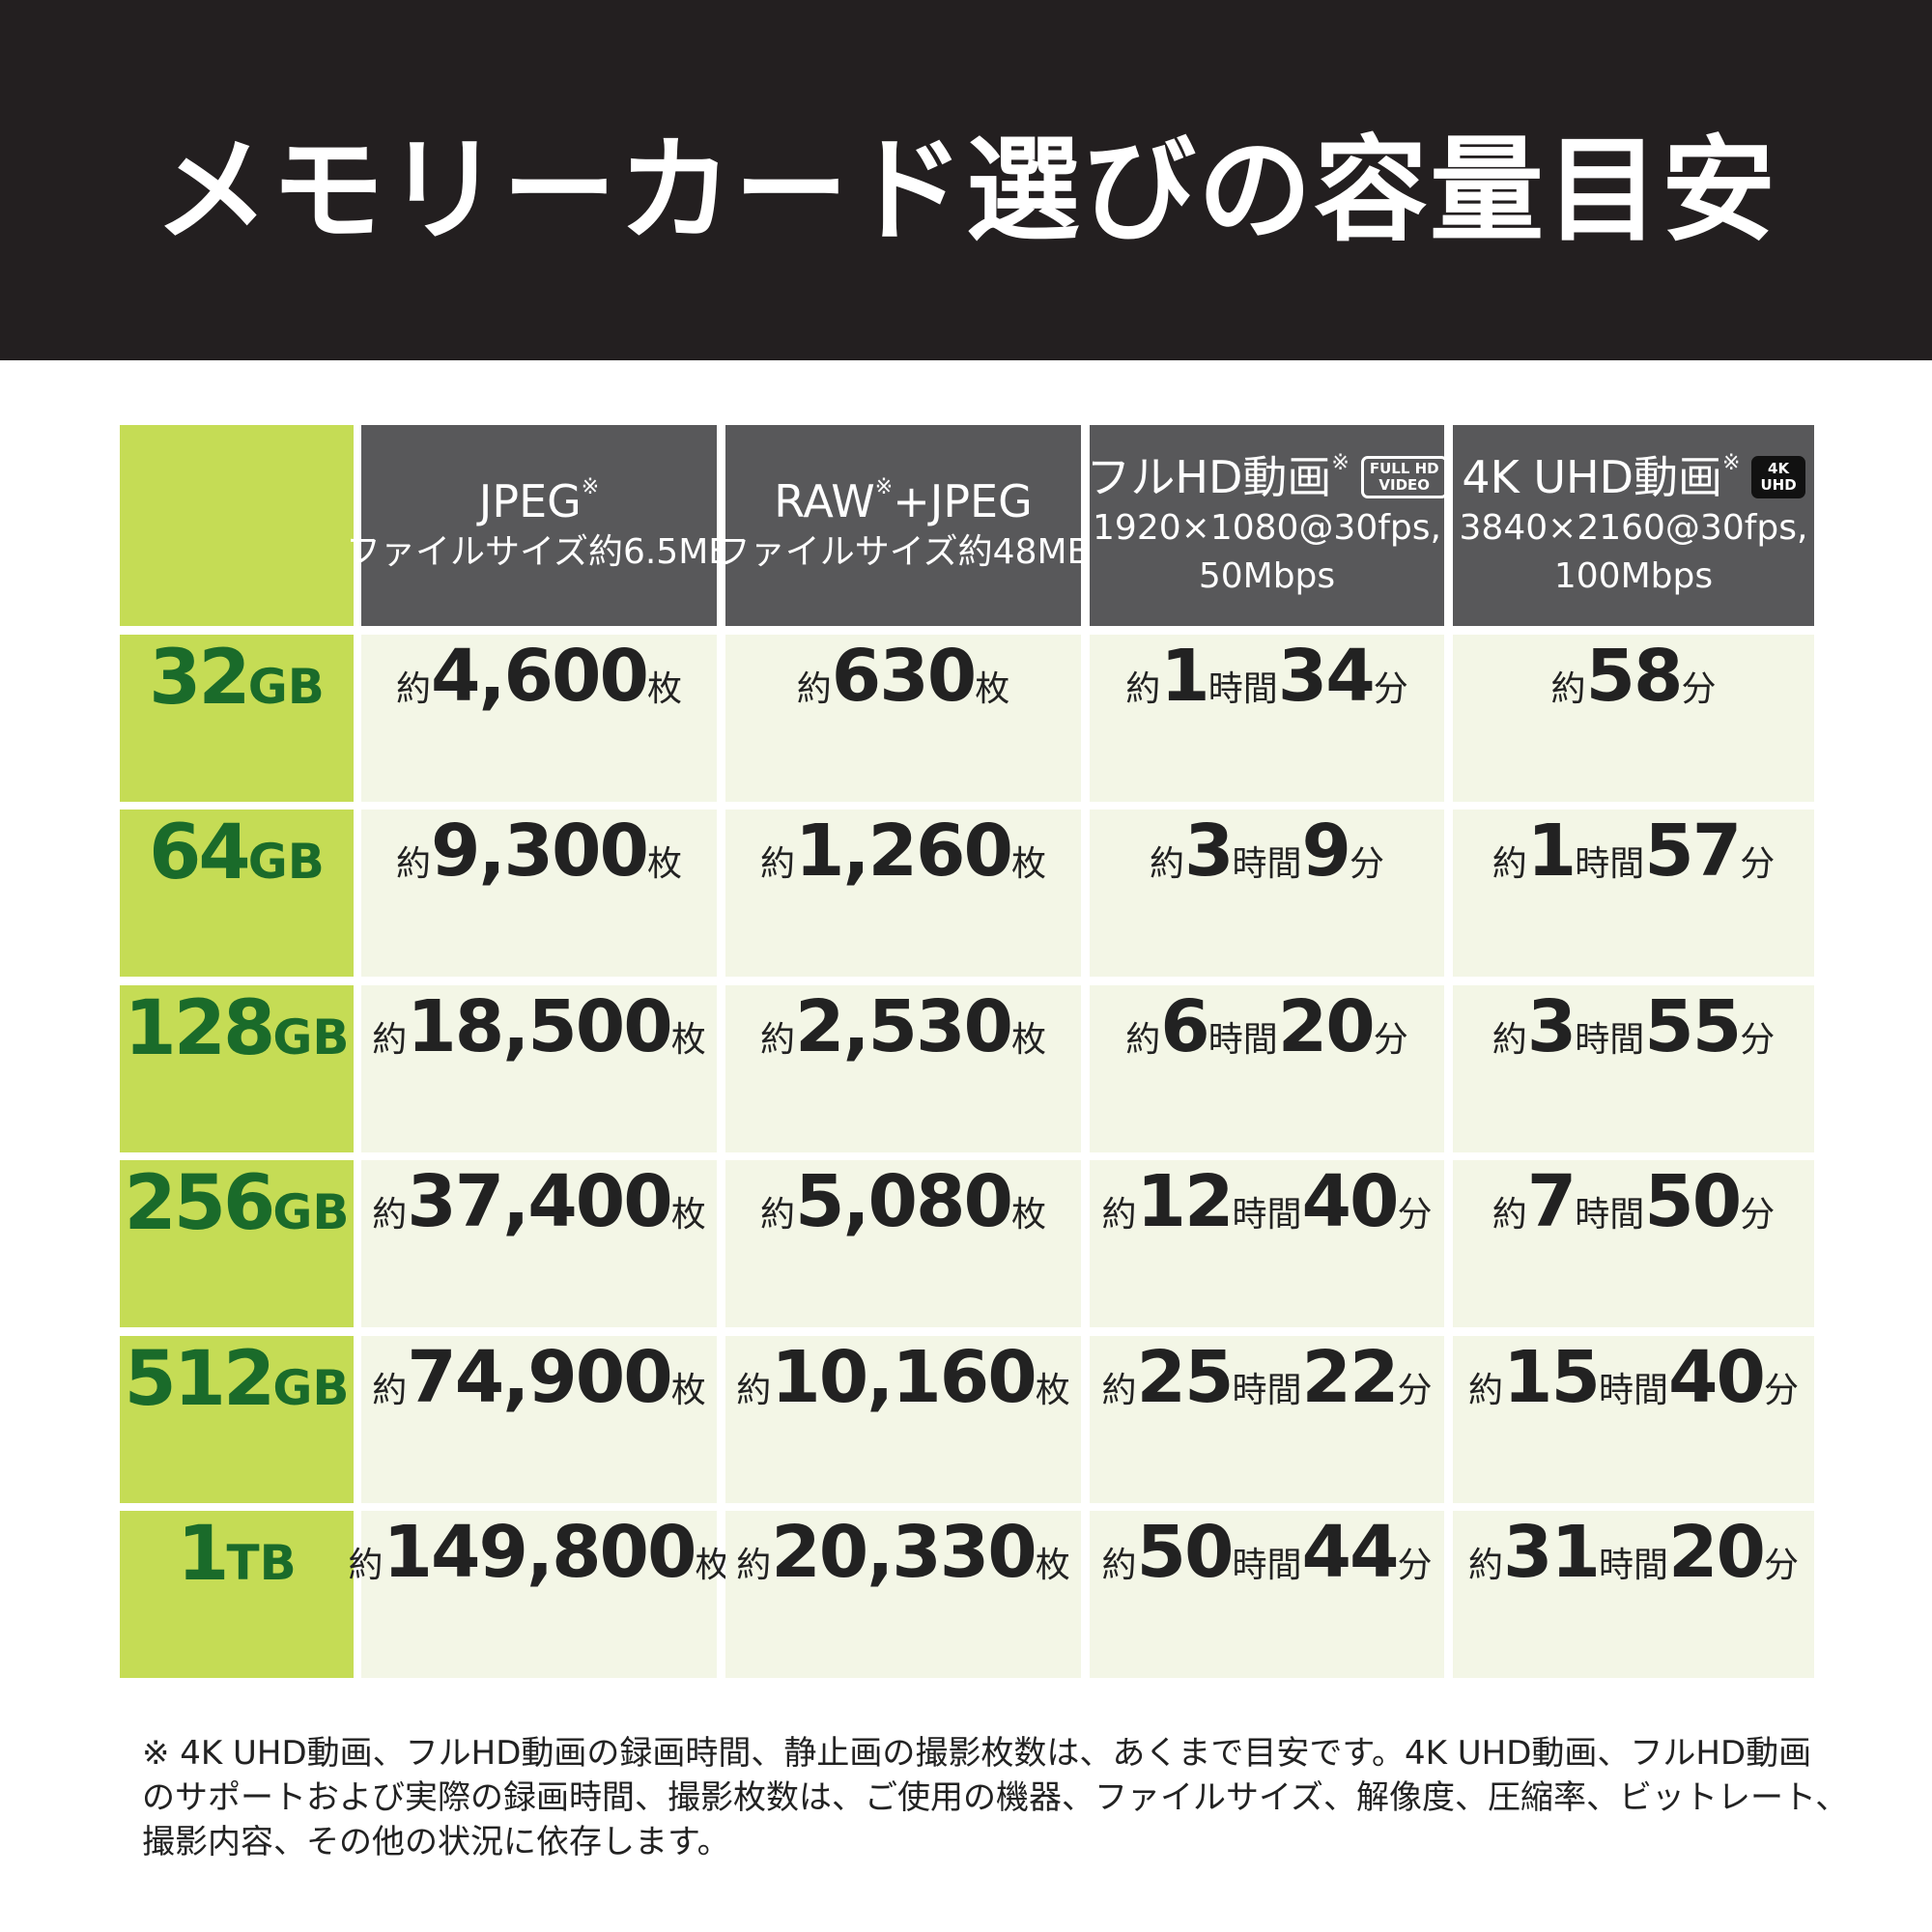 The height and width of the screenshot is (1932, 1932). Describe the element at coordinates (200, 1204) in the screenshot. I see `capacity-number: 256` at that location.